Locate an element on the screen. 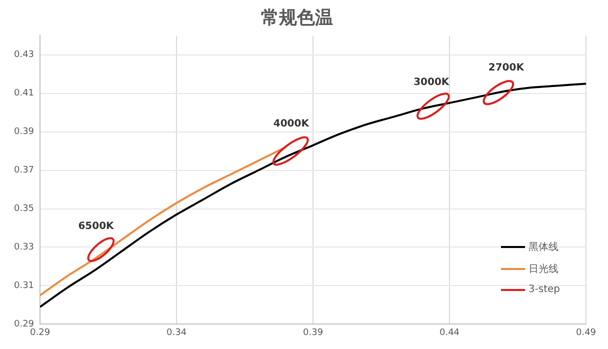 This screenshot has width=608, height=349. annotation: 2700K is located at coordinates (507, 68).